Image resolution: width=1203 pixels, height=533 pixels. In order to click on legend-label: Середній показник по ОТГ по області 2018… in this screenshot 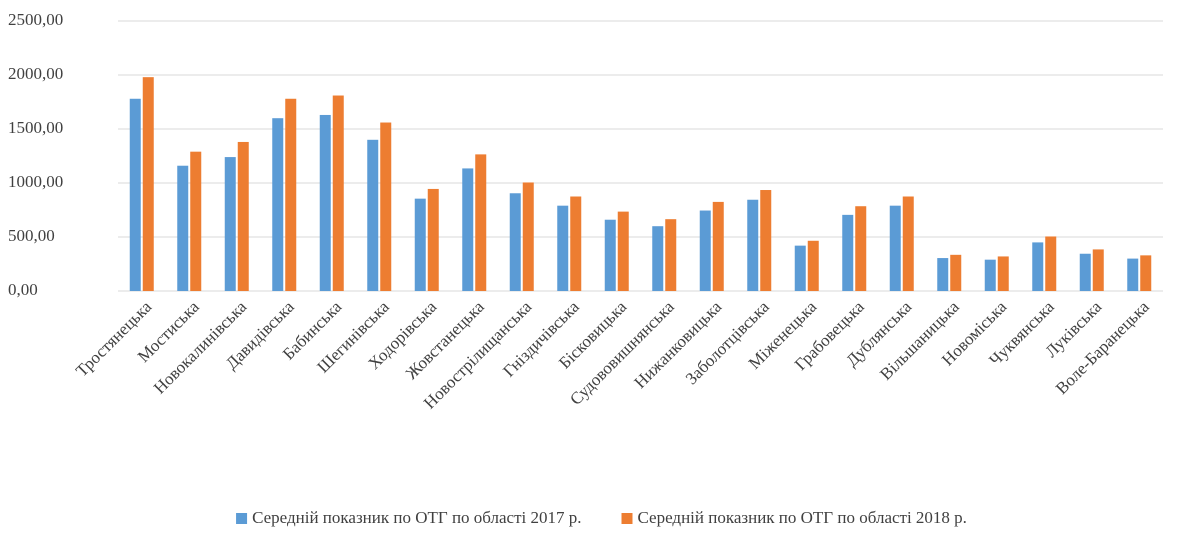, I will do `click(802, 517)`.